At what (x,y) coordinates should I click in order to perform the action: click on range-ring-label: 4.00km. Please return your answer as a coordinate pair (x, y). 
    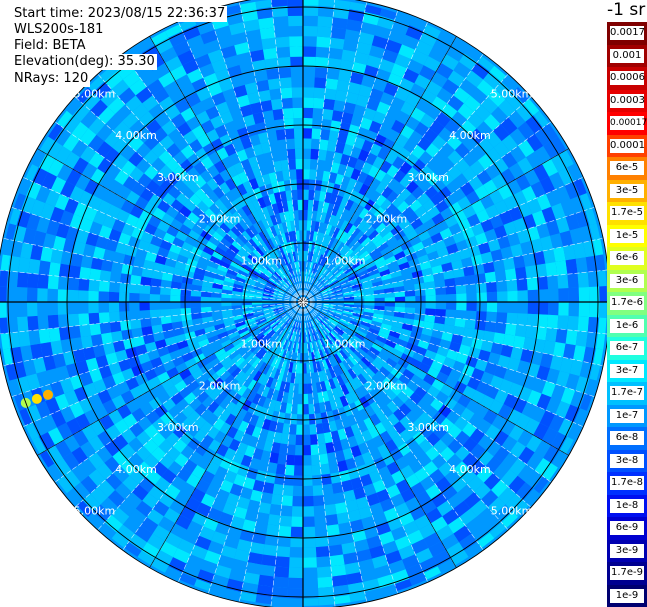
    Looking at the image, I should click on (470, 469).